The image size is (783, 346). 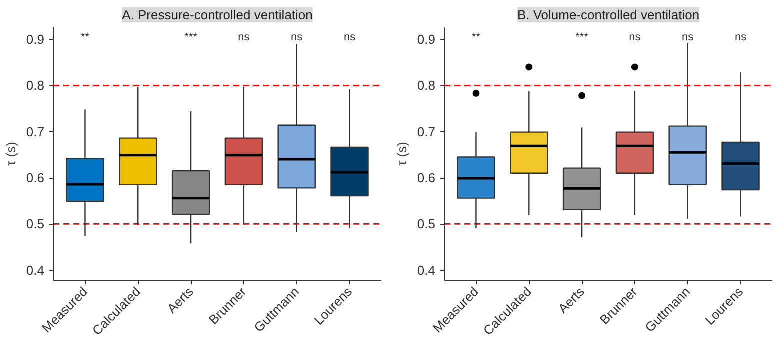 What do you see at coordinates (608, 15) in the screenshot?
I see `chart-title: B. Volume-controlled ventilation` at bounding box center [608, 15].